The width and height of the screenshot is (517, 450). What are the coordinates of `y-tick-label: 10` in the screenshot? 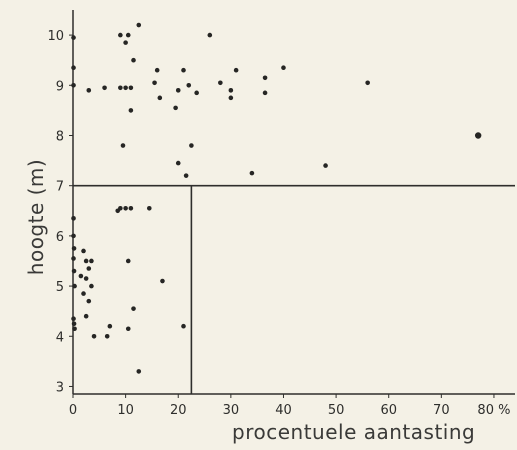 It's located at (55, 36).